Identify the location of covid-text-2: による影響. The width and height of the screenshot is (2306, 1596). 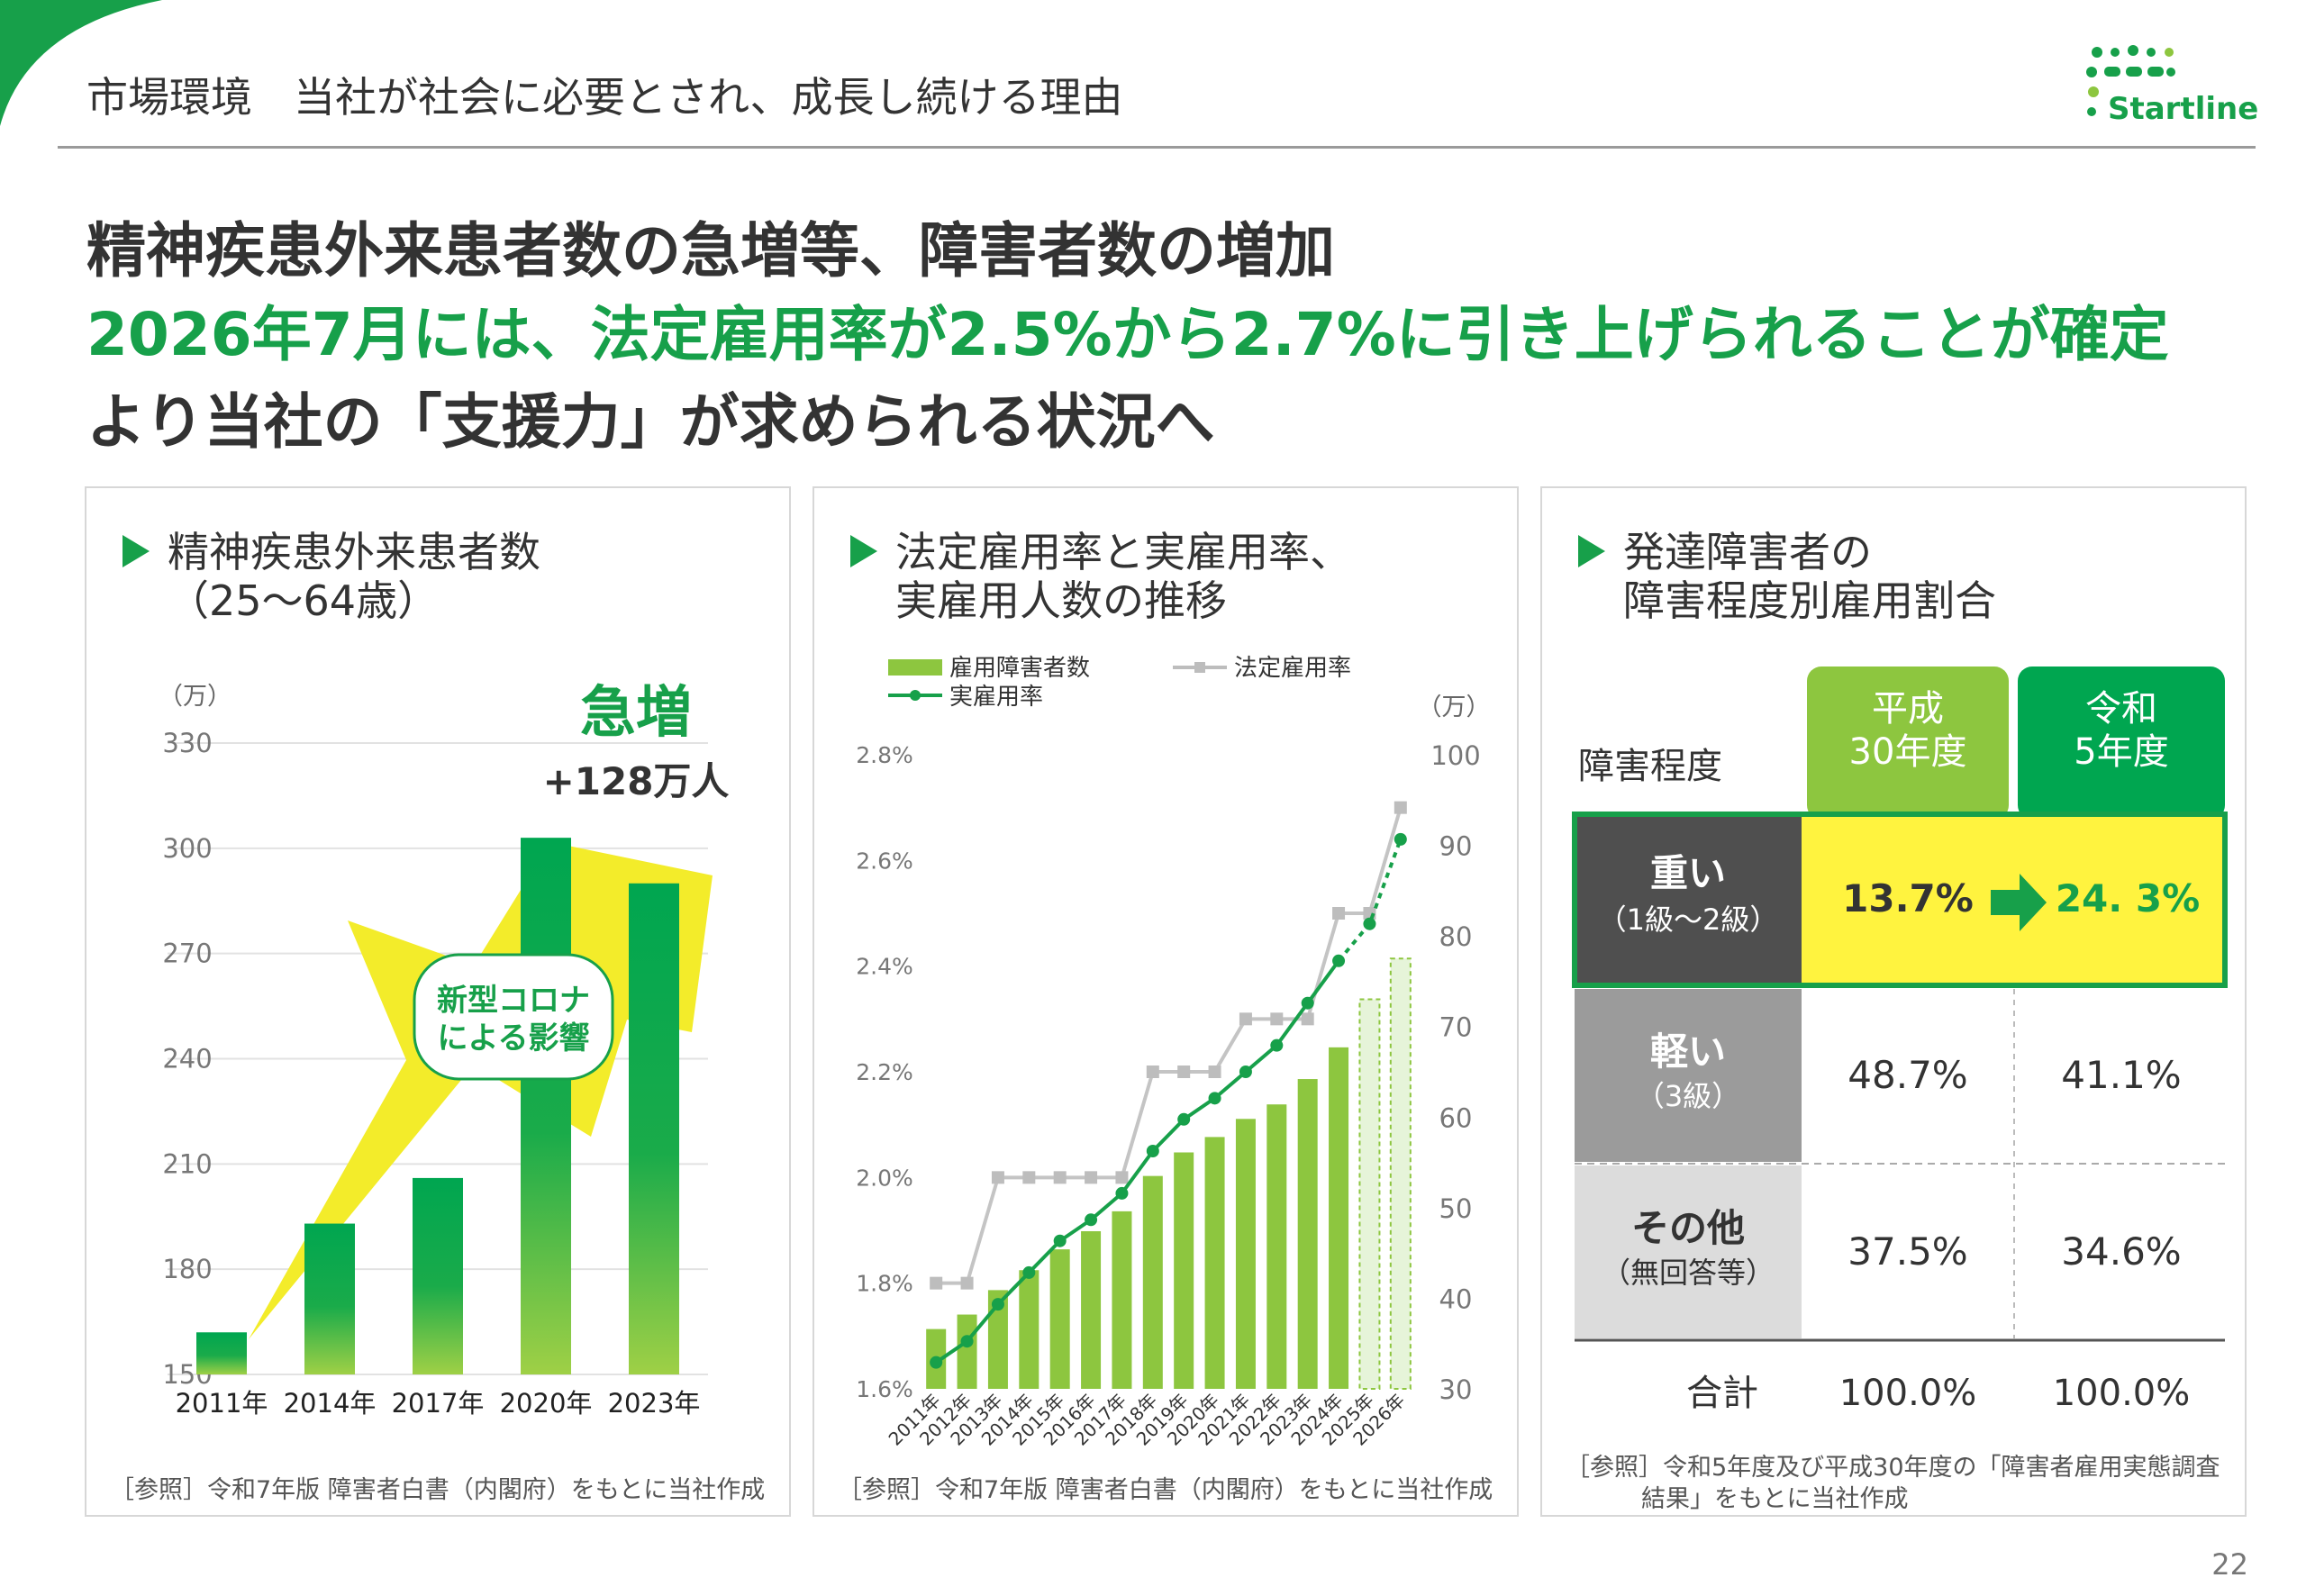
(514, 1038).